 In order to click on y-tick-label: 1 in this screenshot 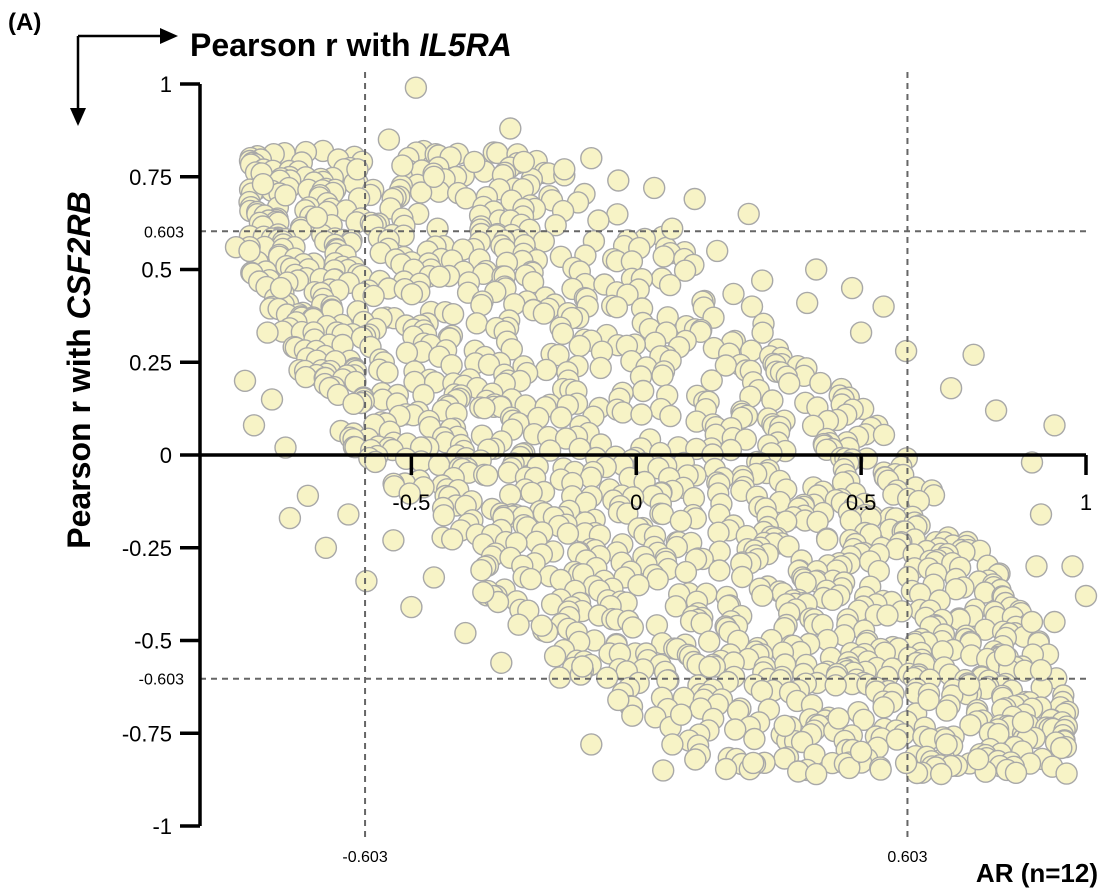, I will do `click(166, 84)`.